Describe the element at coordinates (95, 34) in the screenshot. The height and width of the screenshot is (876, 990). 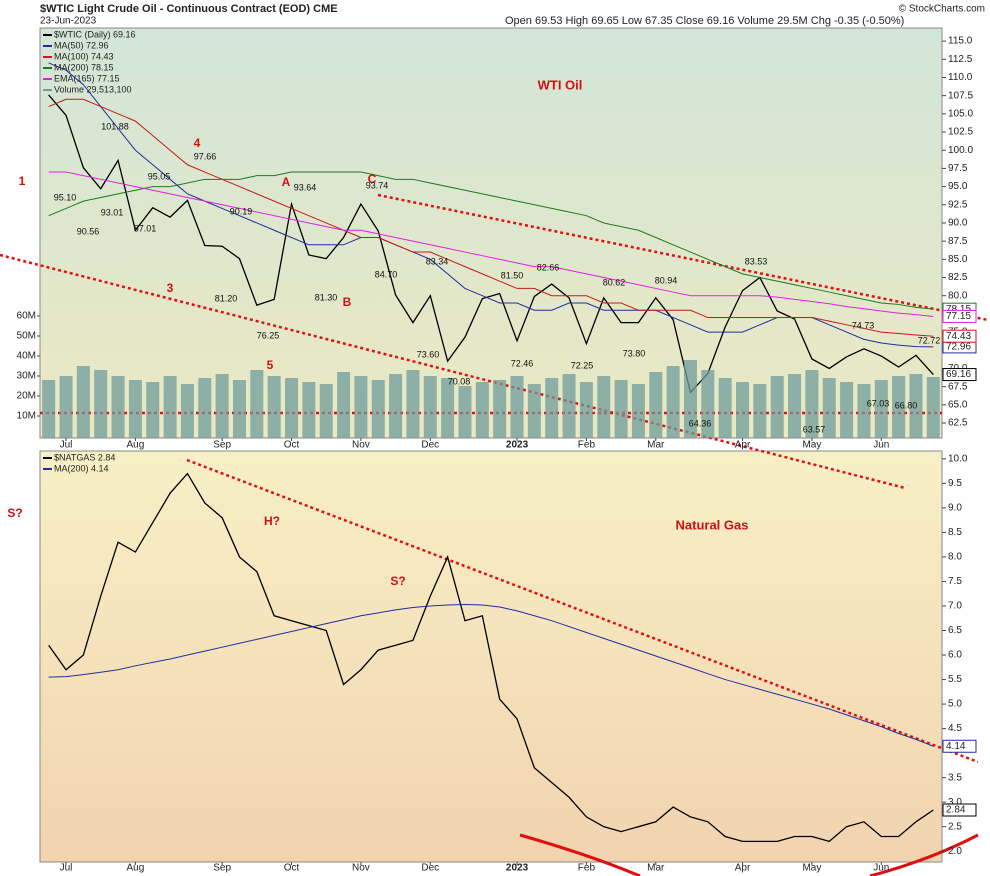
I see `legend-entry: $WTIC (Daily) 69.16` at that location.